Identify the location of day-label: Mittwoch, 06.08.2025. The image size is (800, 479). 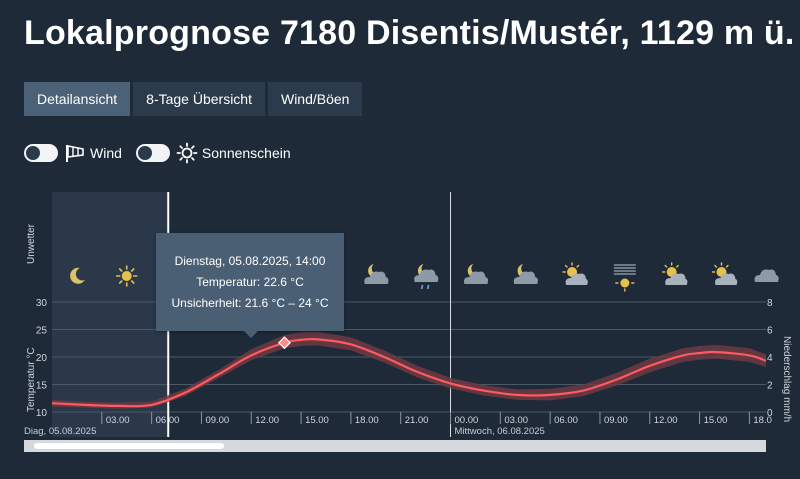
(500, 431).